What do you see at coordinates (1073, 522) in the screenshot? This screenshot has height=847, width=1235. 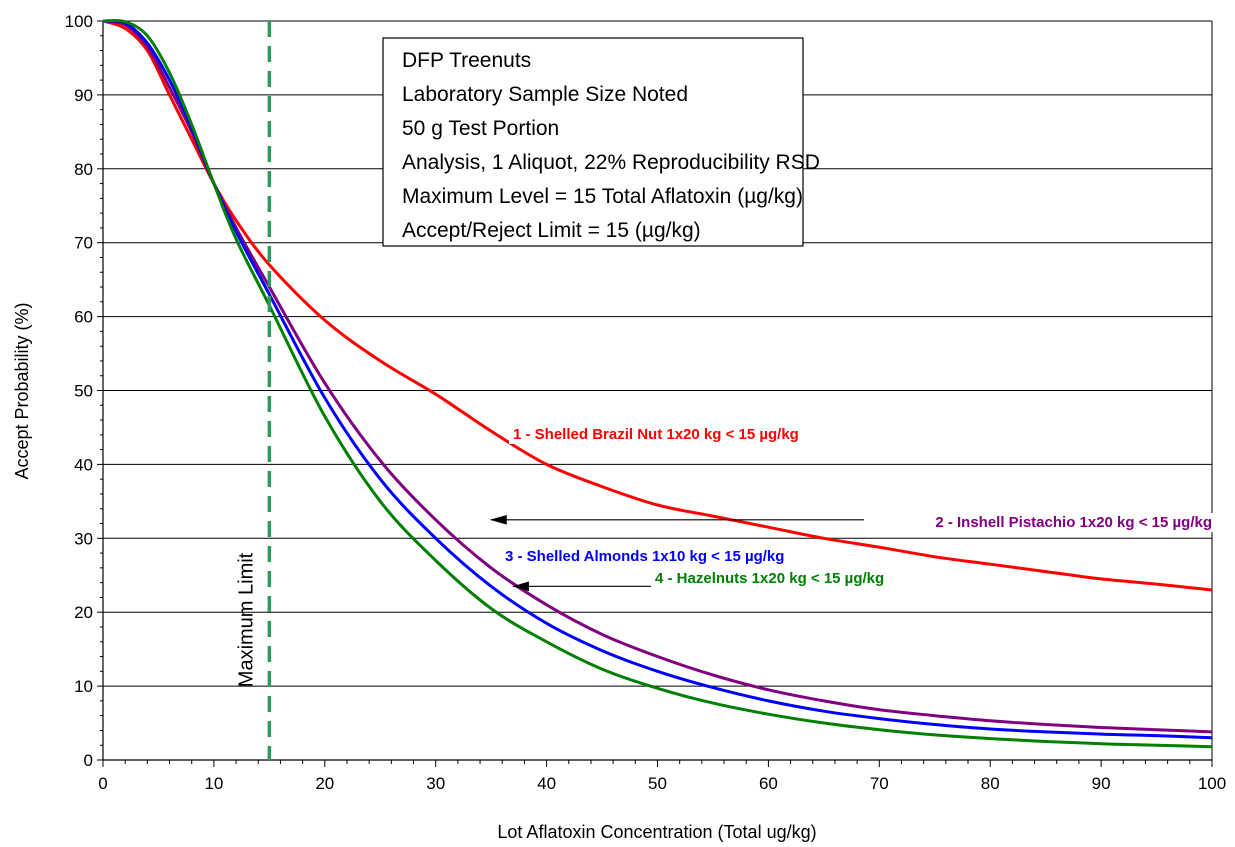 I see `series-label-2: 2 - Inshell Pistachio 1x20 kg < 15 µg/kg` at bounding box center [1073, 522].